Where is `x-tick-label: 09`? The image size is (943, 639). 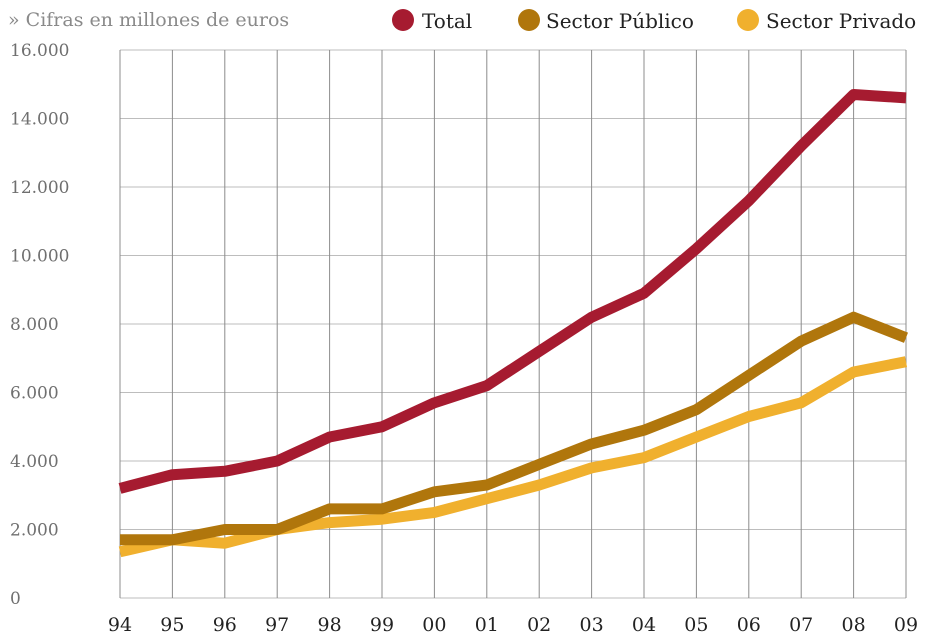 x-tick-label: 09 is located at coordinates (906, 625).